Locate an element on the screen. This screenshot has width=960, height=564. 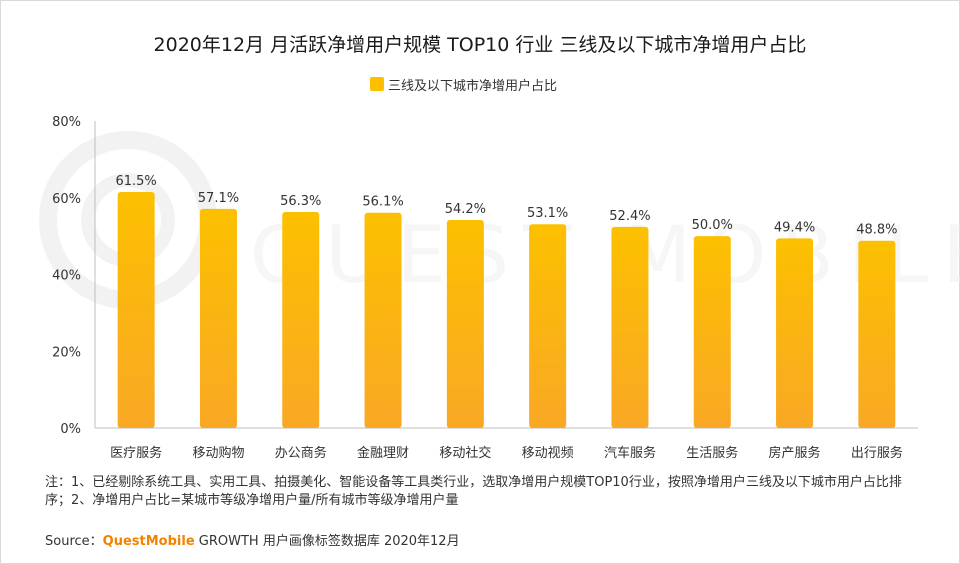
data-label: 57.1% is located at coordinates (218, 198).